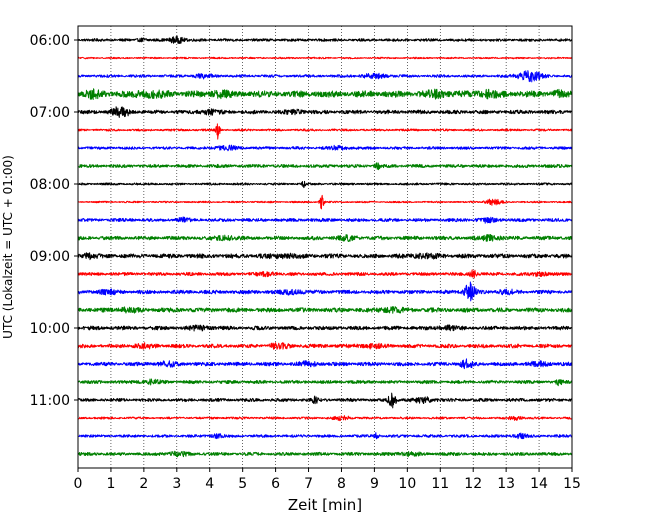  Describe the element at coordinates (54, 221) in the screenshot. I see `y-axis-ticks: 06:00 07:00 08:00 09:00 10:00 11:00` at that location.